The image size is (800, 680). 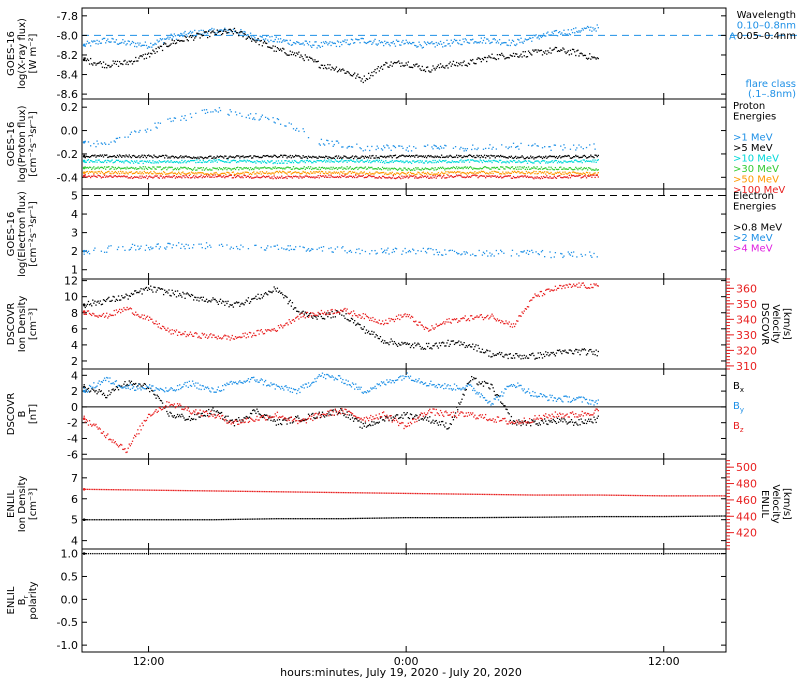 What do you see at coordinates (22, 143) in the screenshot?
I see `y-axis-label: log(Proton flux)` at bounding box center [22, 143].